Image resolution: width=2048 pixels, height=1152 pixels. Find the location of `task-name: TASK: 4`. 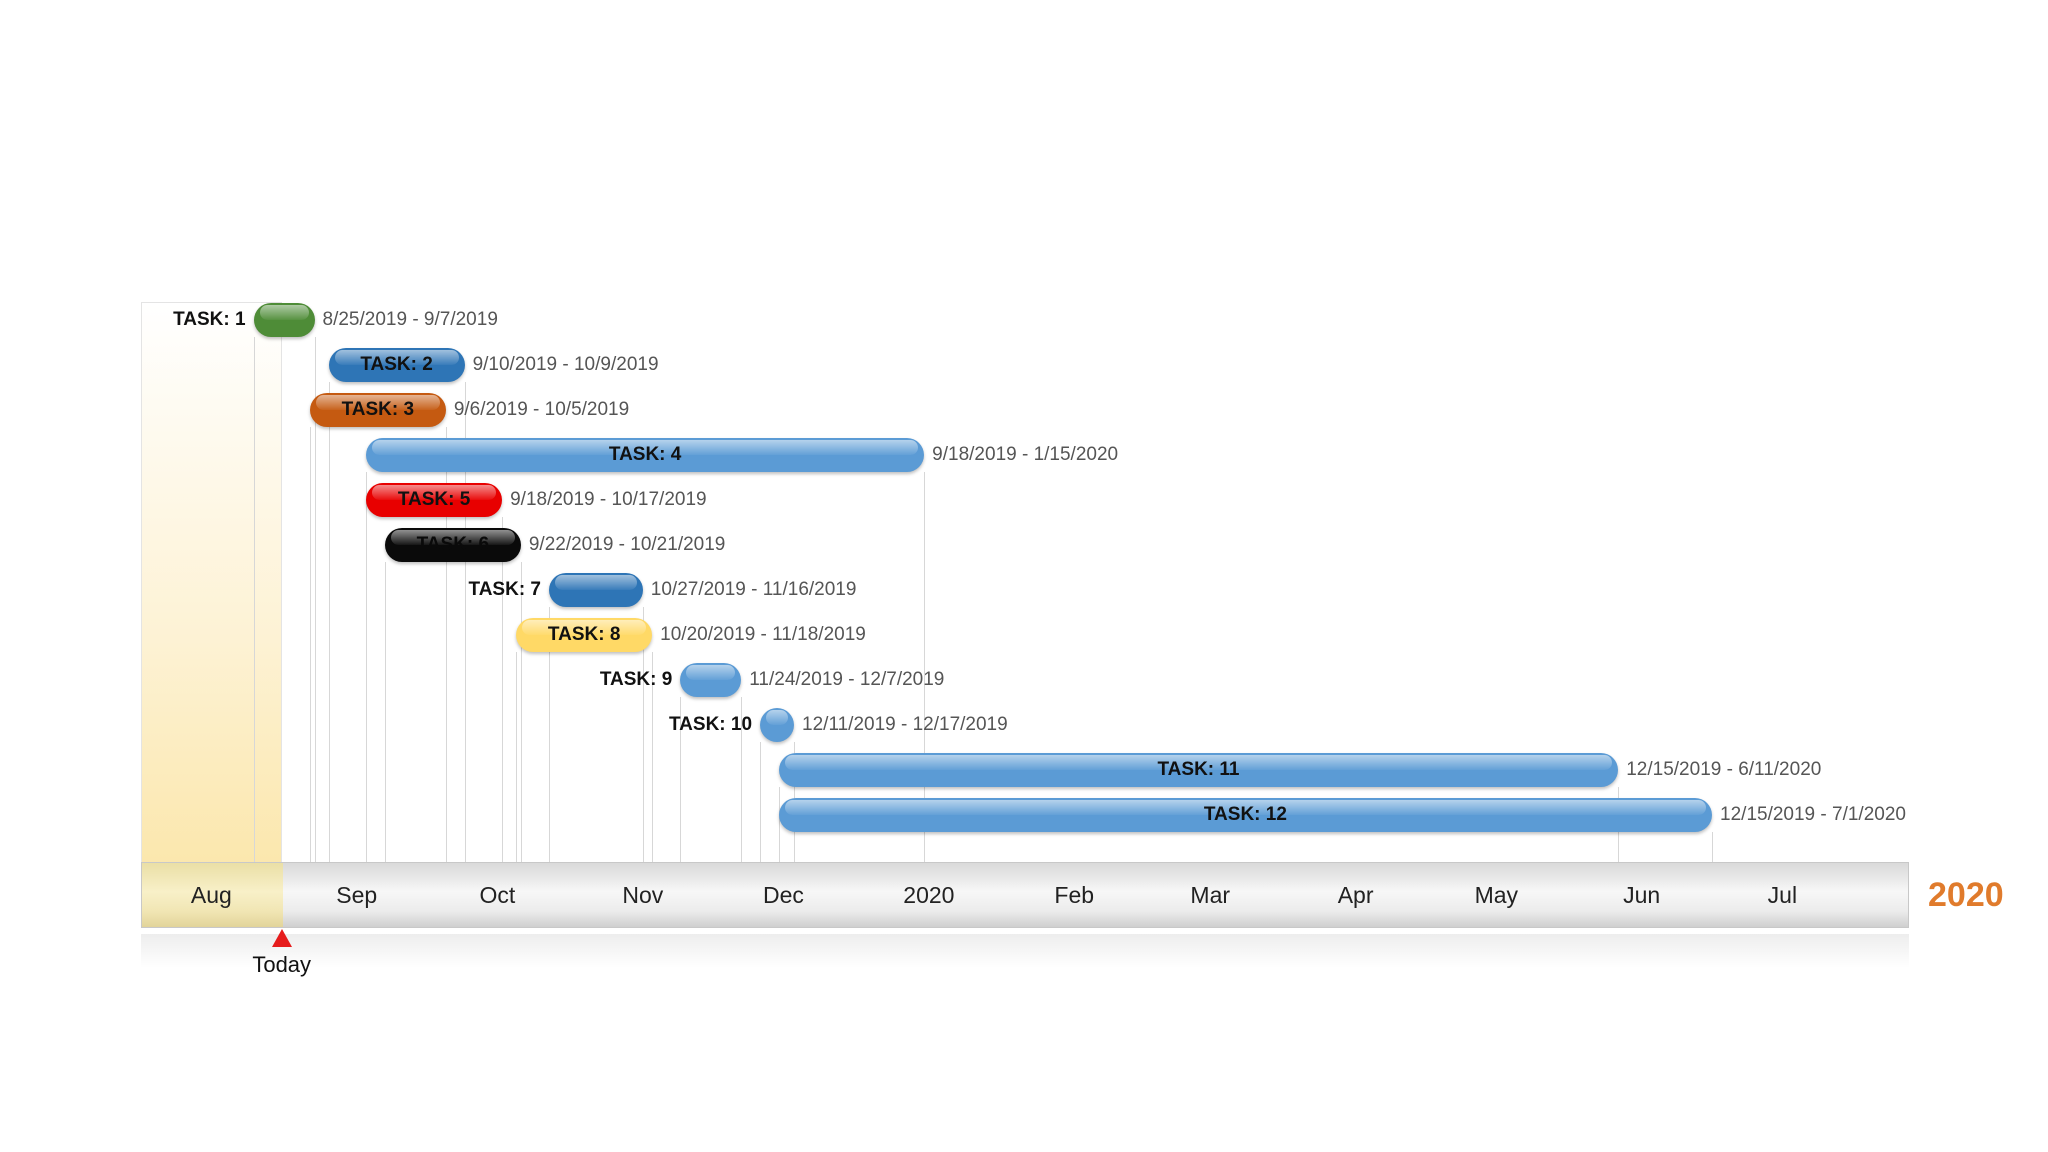

task-name: TASK: 4 is located at coordinates (645, 454).